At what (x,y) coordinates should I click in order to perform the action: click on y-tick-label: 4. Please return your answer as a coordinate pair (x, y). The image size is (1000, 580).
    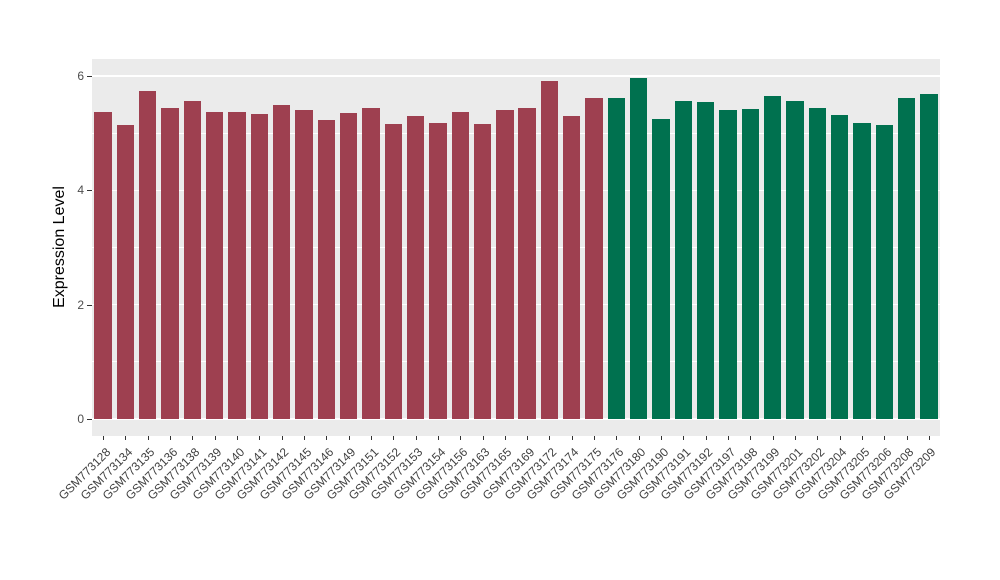
    Looking at the image, I should click on (80, 190).